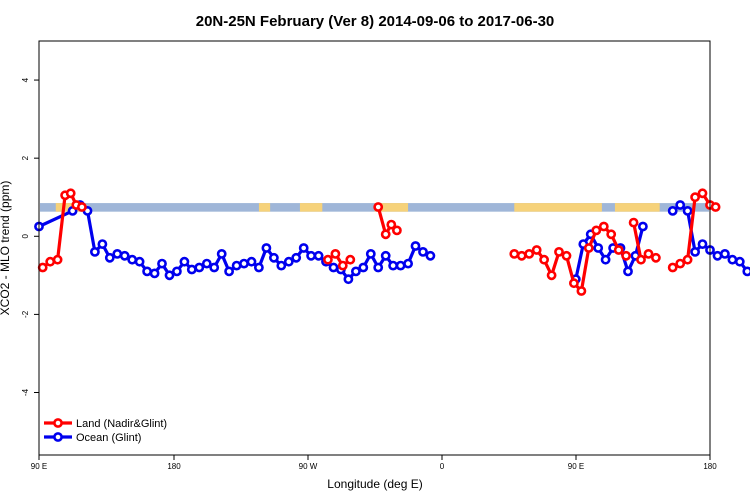  What do you see at coordinates (174, 466) in the screenshot?
I see `x-tick-label: 180` at bounding box center [174, 466].